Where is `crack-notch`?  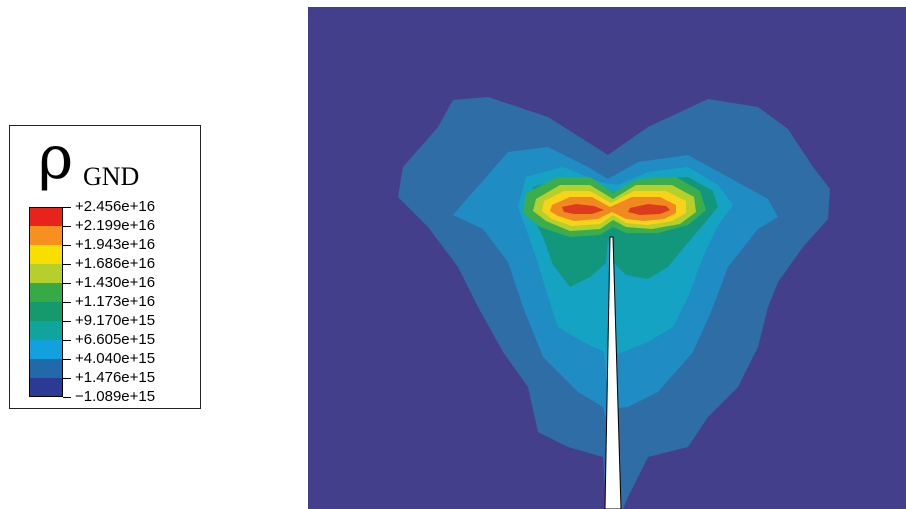 crack-notch is located at coordinates (613, 372).